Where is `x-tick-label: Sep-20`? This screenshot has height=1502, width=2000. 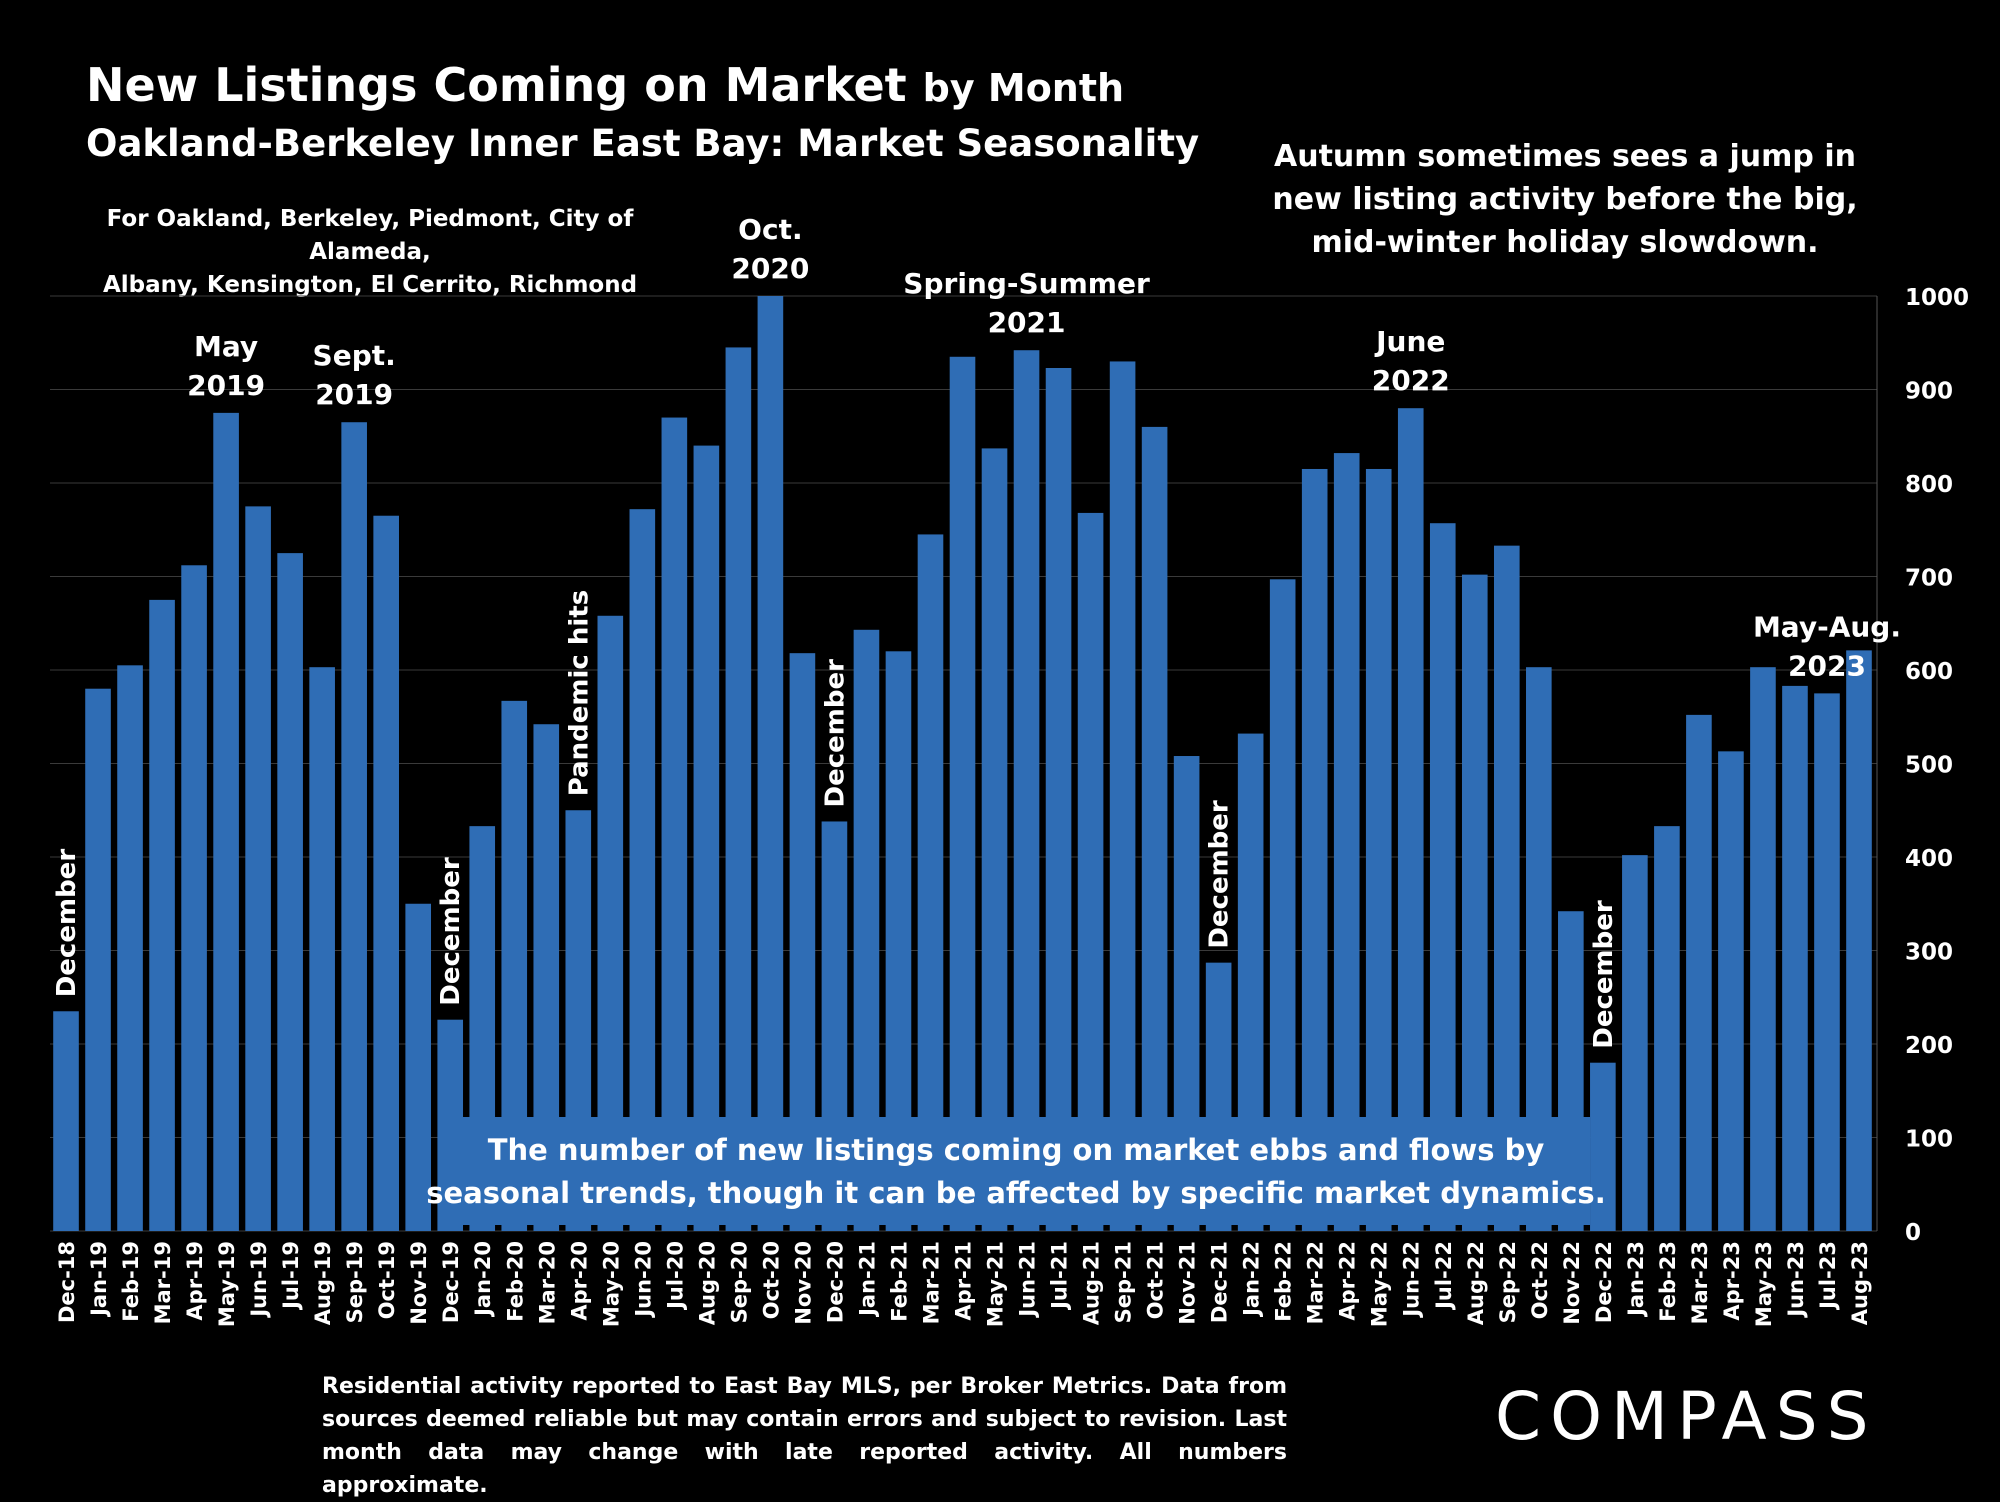
x-tick-label: Sep-20 is located at coordinates (739, 1282).